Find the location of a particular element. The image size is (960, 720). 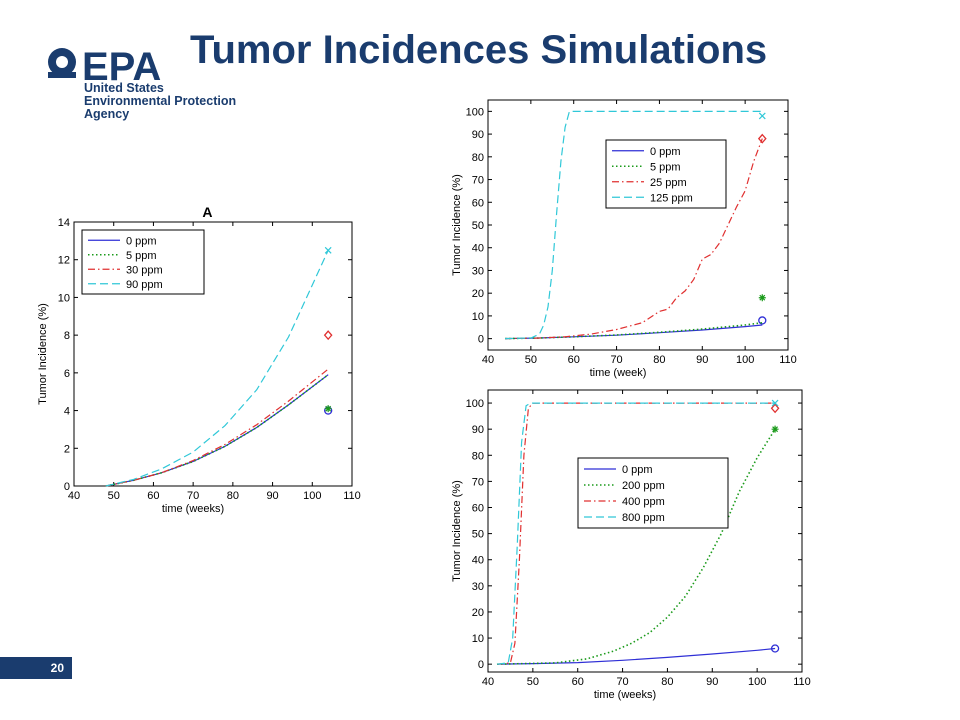

y-tick-label: 4 is located at coordinates (67, 412).